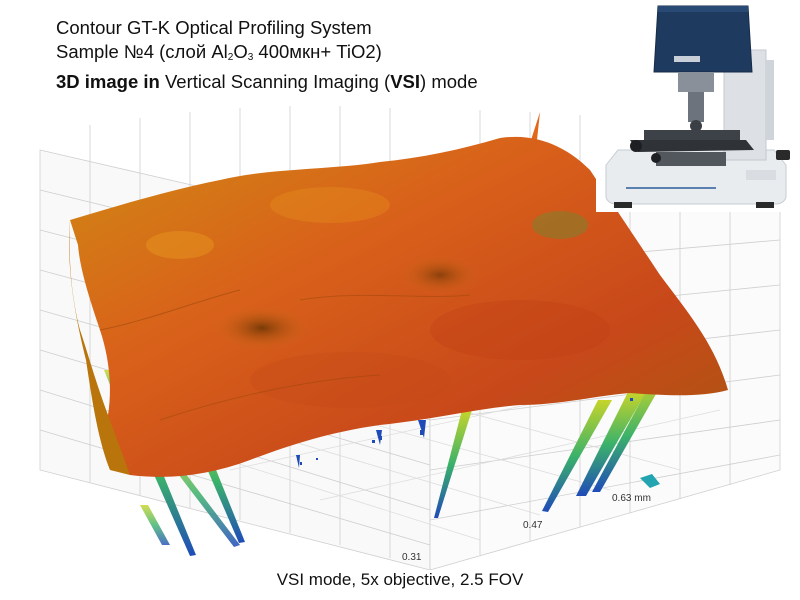 Image resolution: width=800 pixels, height=600 pixels. What do you see at coordinates (142, 51) in the screenshot?
I see `title-line-2-prefix: Sample №4 (слой Al` at bounding box center [142, 51].